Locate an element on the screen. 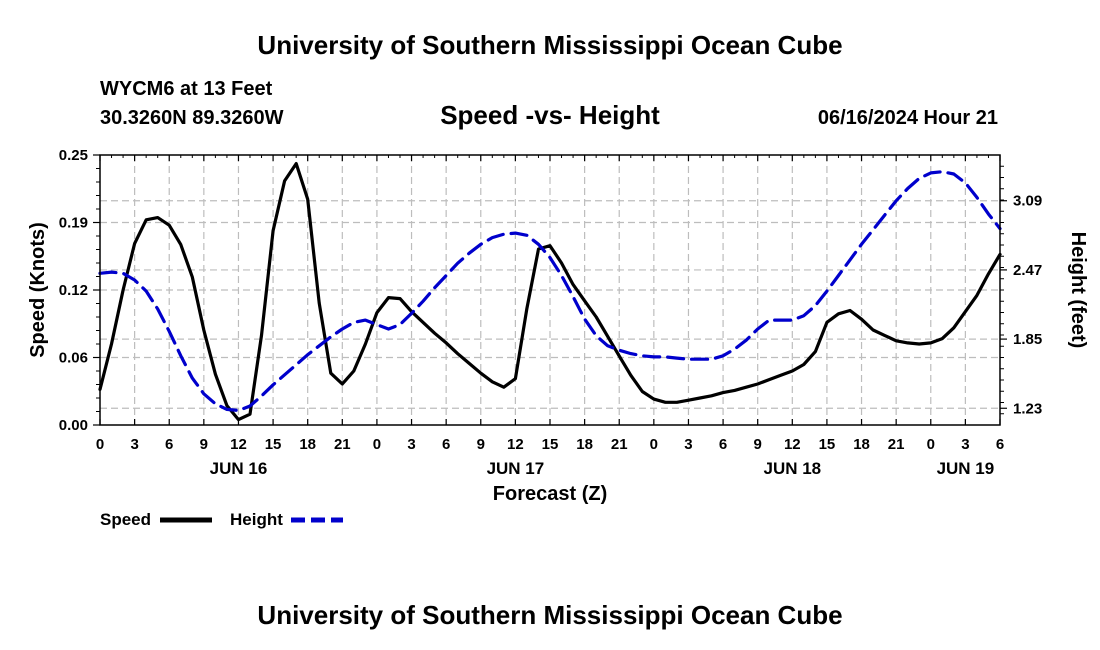 The width and height of the screenshot is (1100, 650). location-label: 30.3260N 89.3260W is located at coordinates (192, 118).